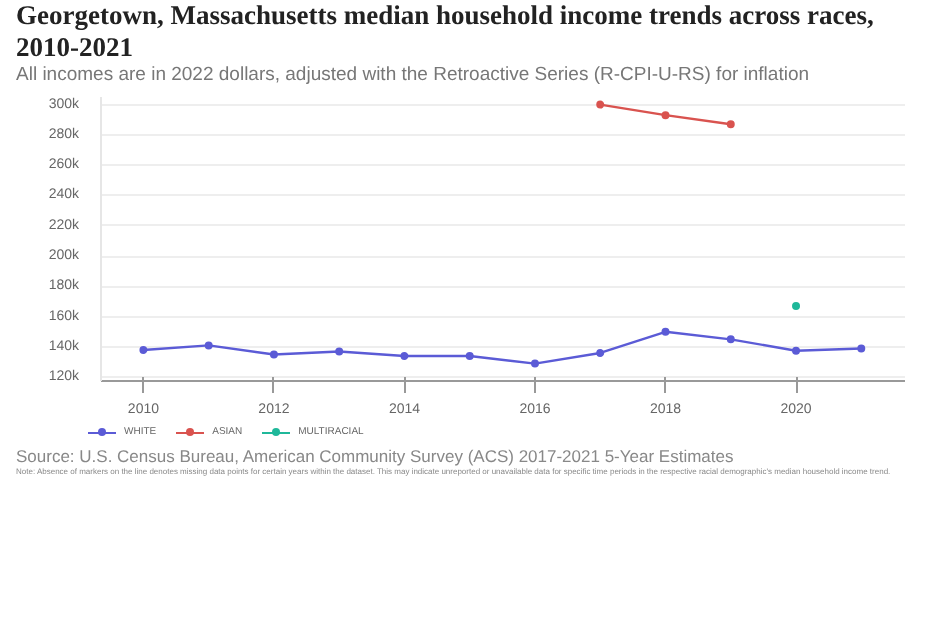 The width and height of the screenshot is (948, 632). What do you see at coordinates (446, 31) in the screenshot?
I see `chart-title: Georgetown, Massachusetts median household income trends across races, 2010-2021` at bounding box center [446, 31].